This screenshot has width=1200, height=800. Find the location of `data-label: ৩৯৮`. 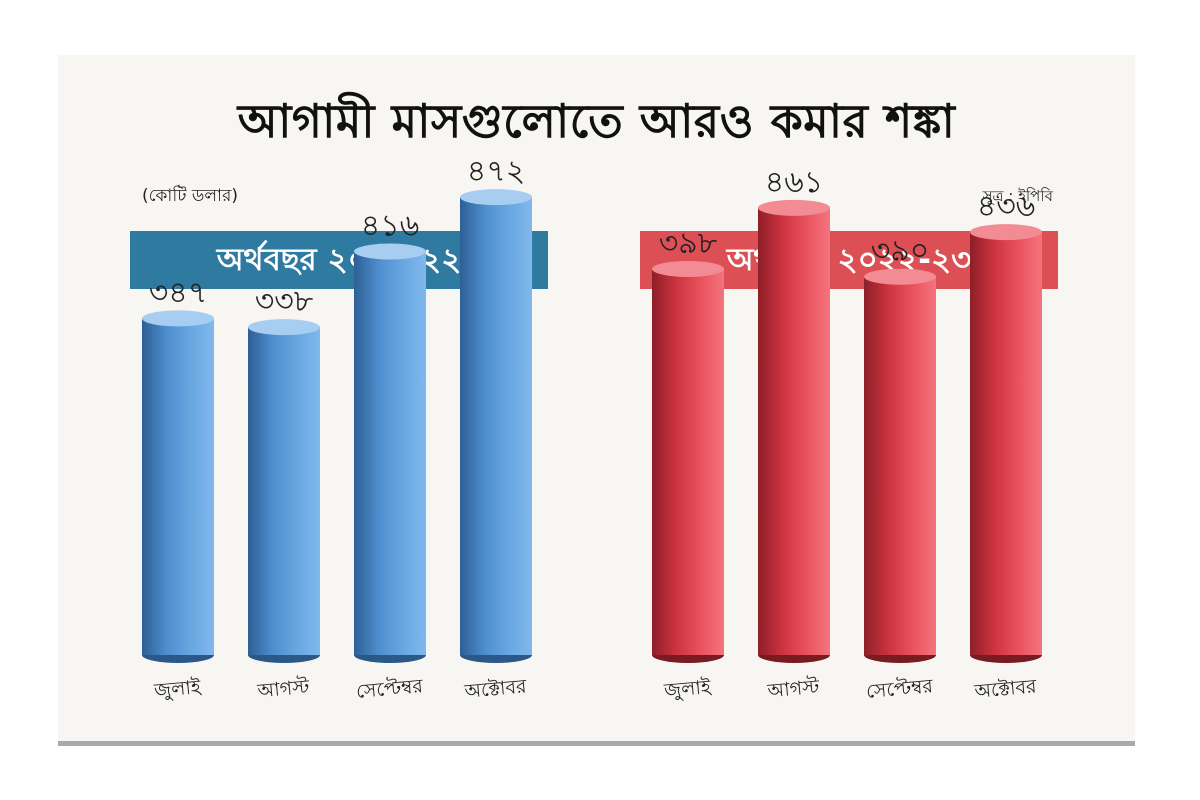

data-label: ৩৯৮ is located at coordinates (688, 243).